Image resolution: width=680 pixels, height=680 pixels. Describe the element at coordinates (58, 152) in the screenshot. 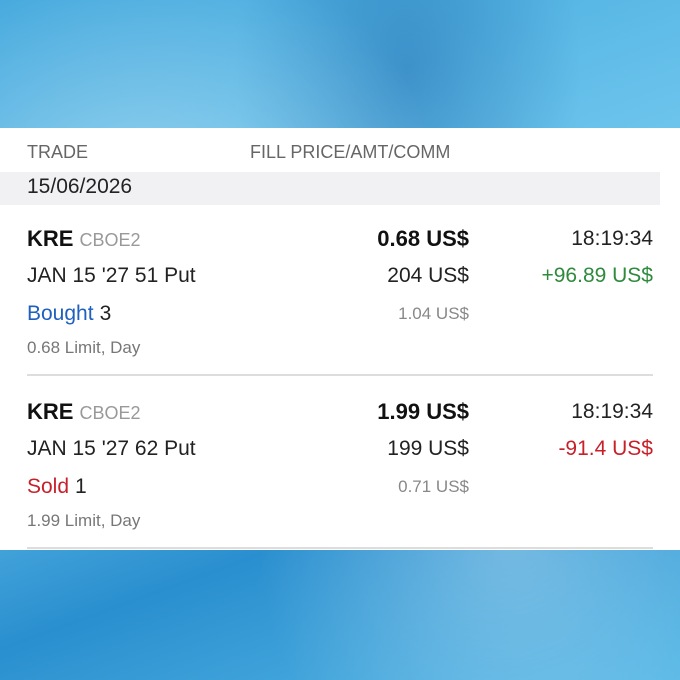

I see `column-header: TRADE` at that location.